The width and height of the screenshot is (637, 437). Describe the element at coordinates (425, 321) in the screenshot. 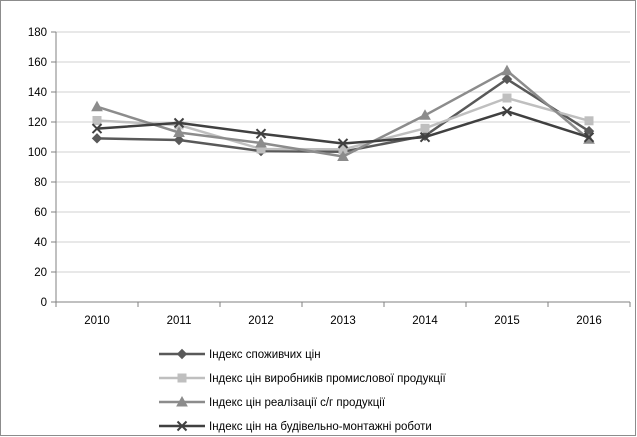

I see `x-tick-label: 2014` at that location.